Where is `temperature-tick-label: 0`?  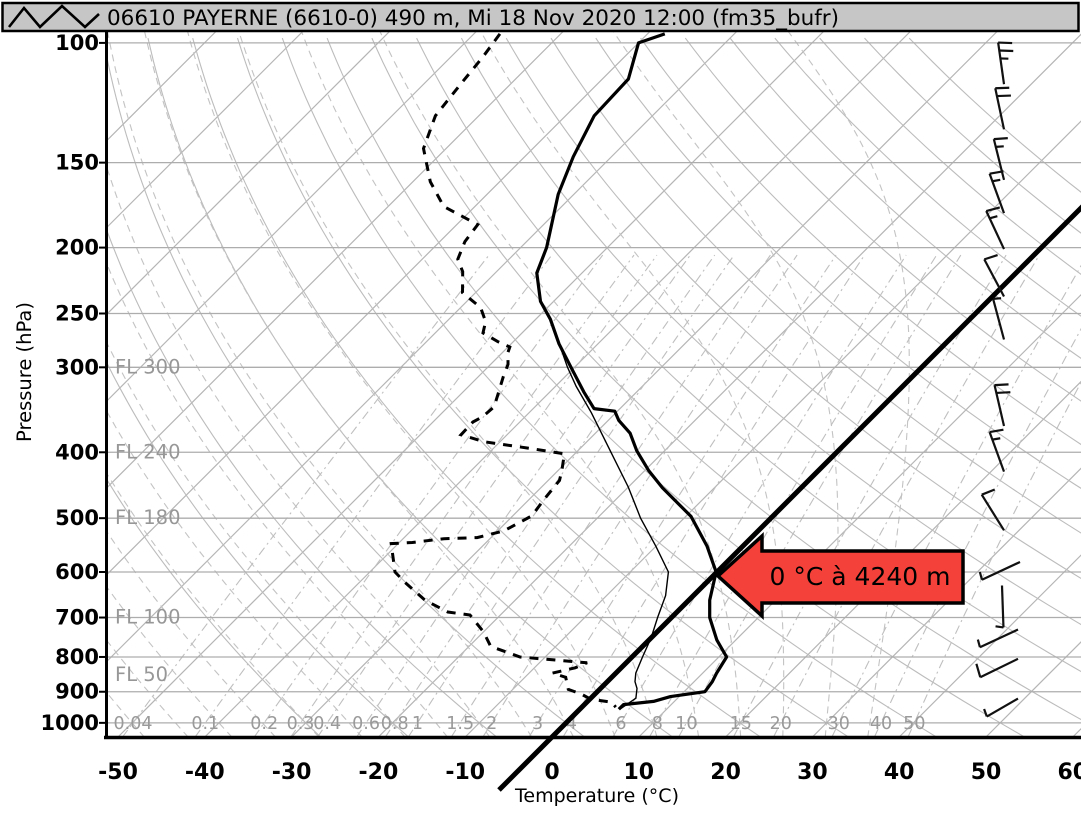 temperature-tick-label: 0 is located at coordinates (551, 772).